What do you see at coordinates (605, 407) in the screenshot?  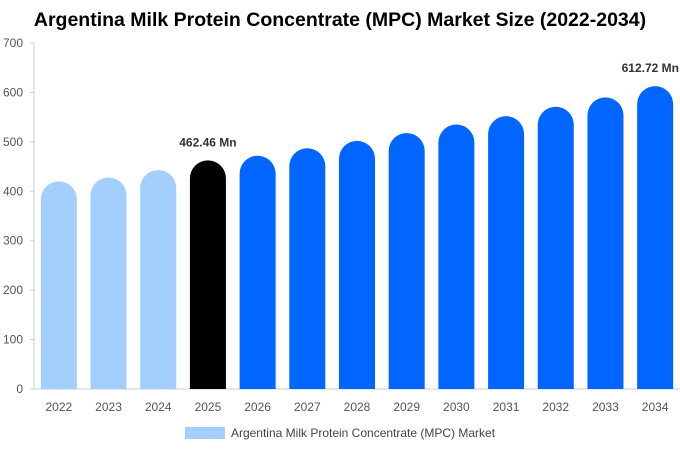 I see `x-tick-label: 2033` at bounding box center [605, 407].